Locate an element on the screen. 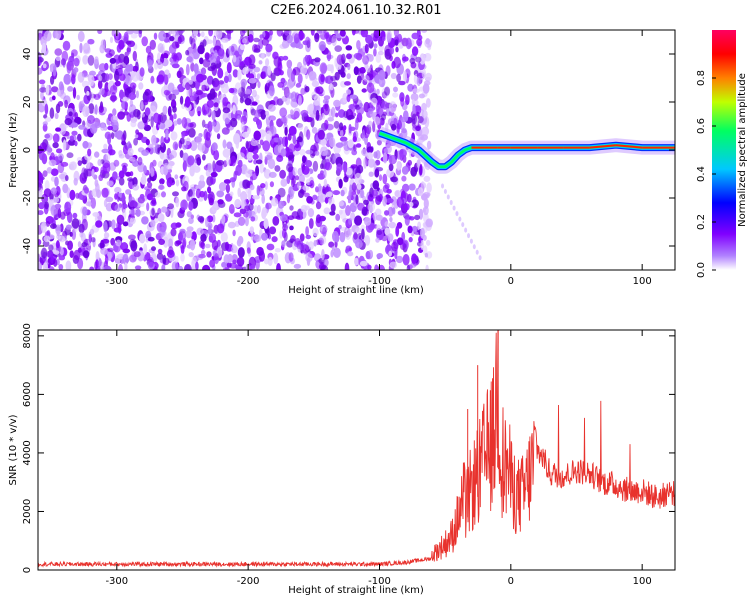 The image size is (750, 600). snr-peak is located at coordinates (498, 399).